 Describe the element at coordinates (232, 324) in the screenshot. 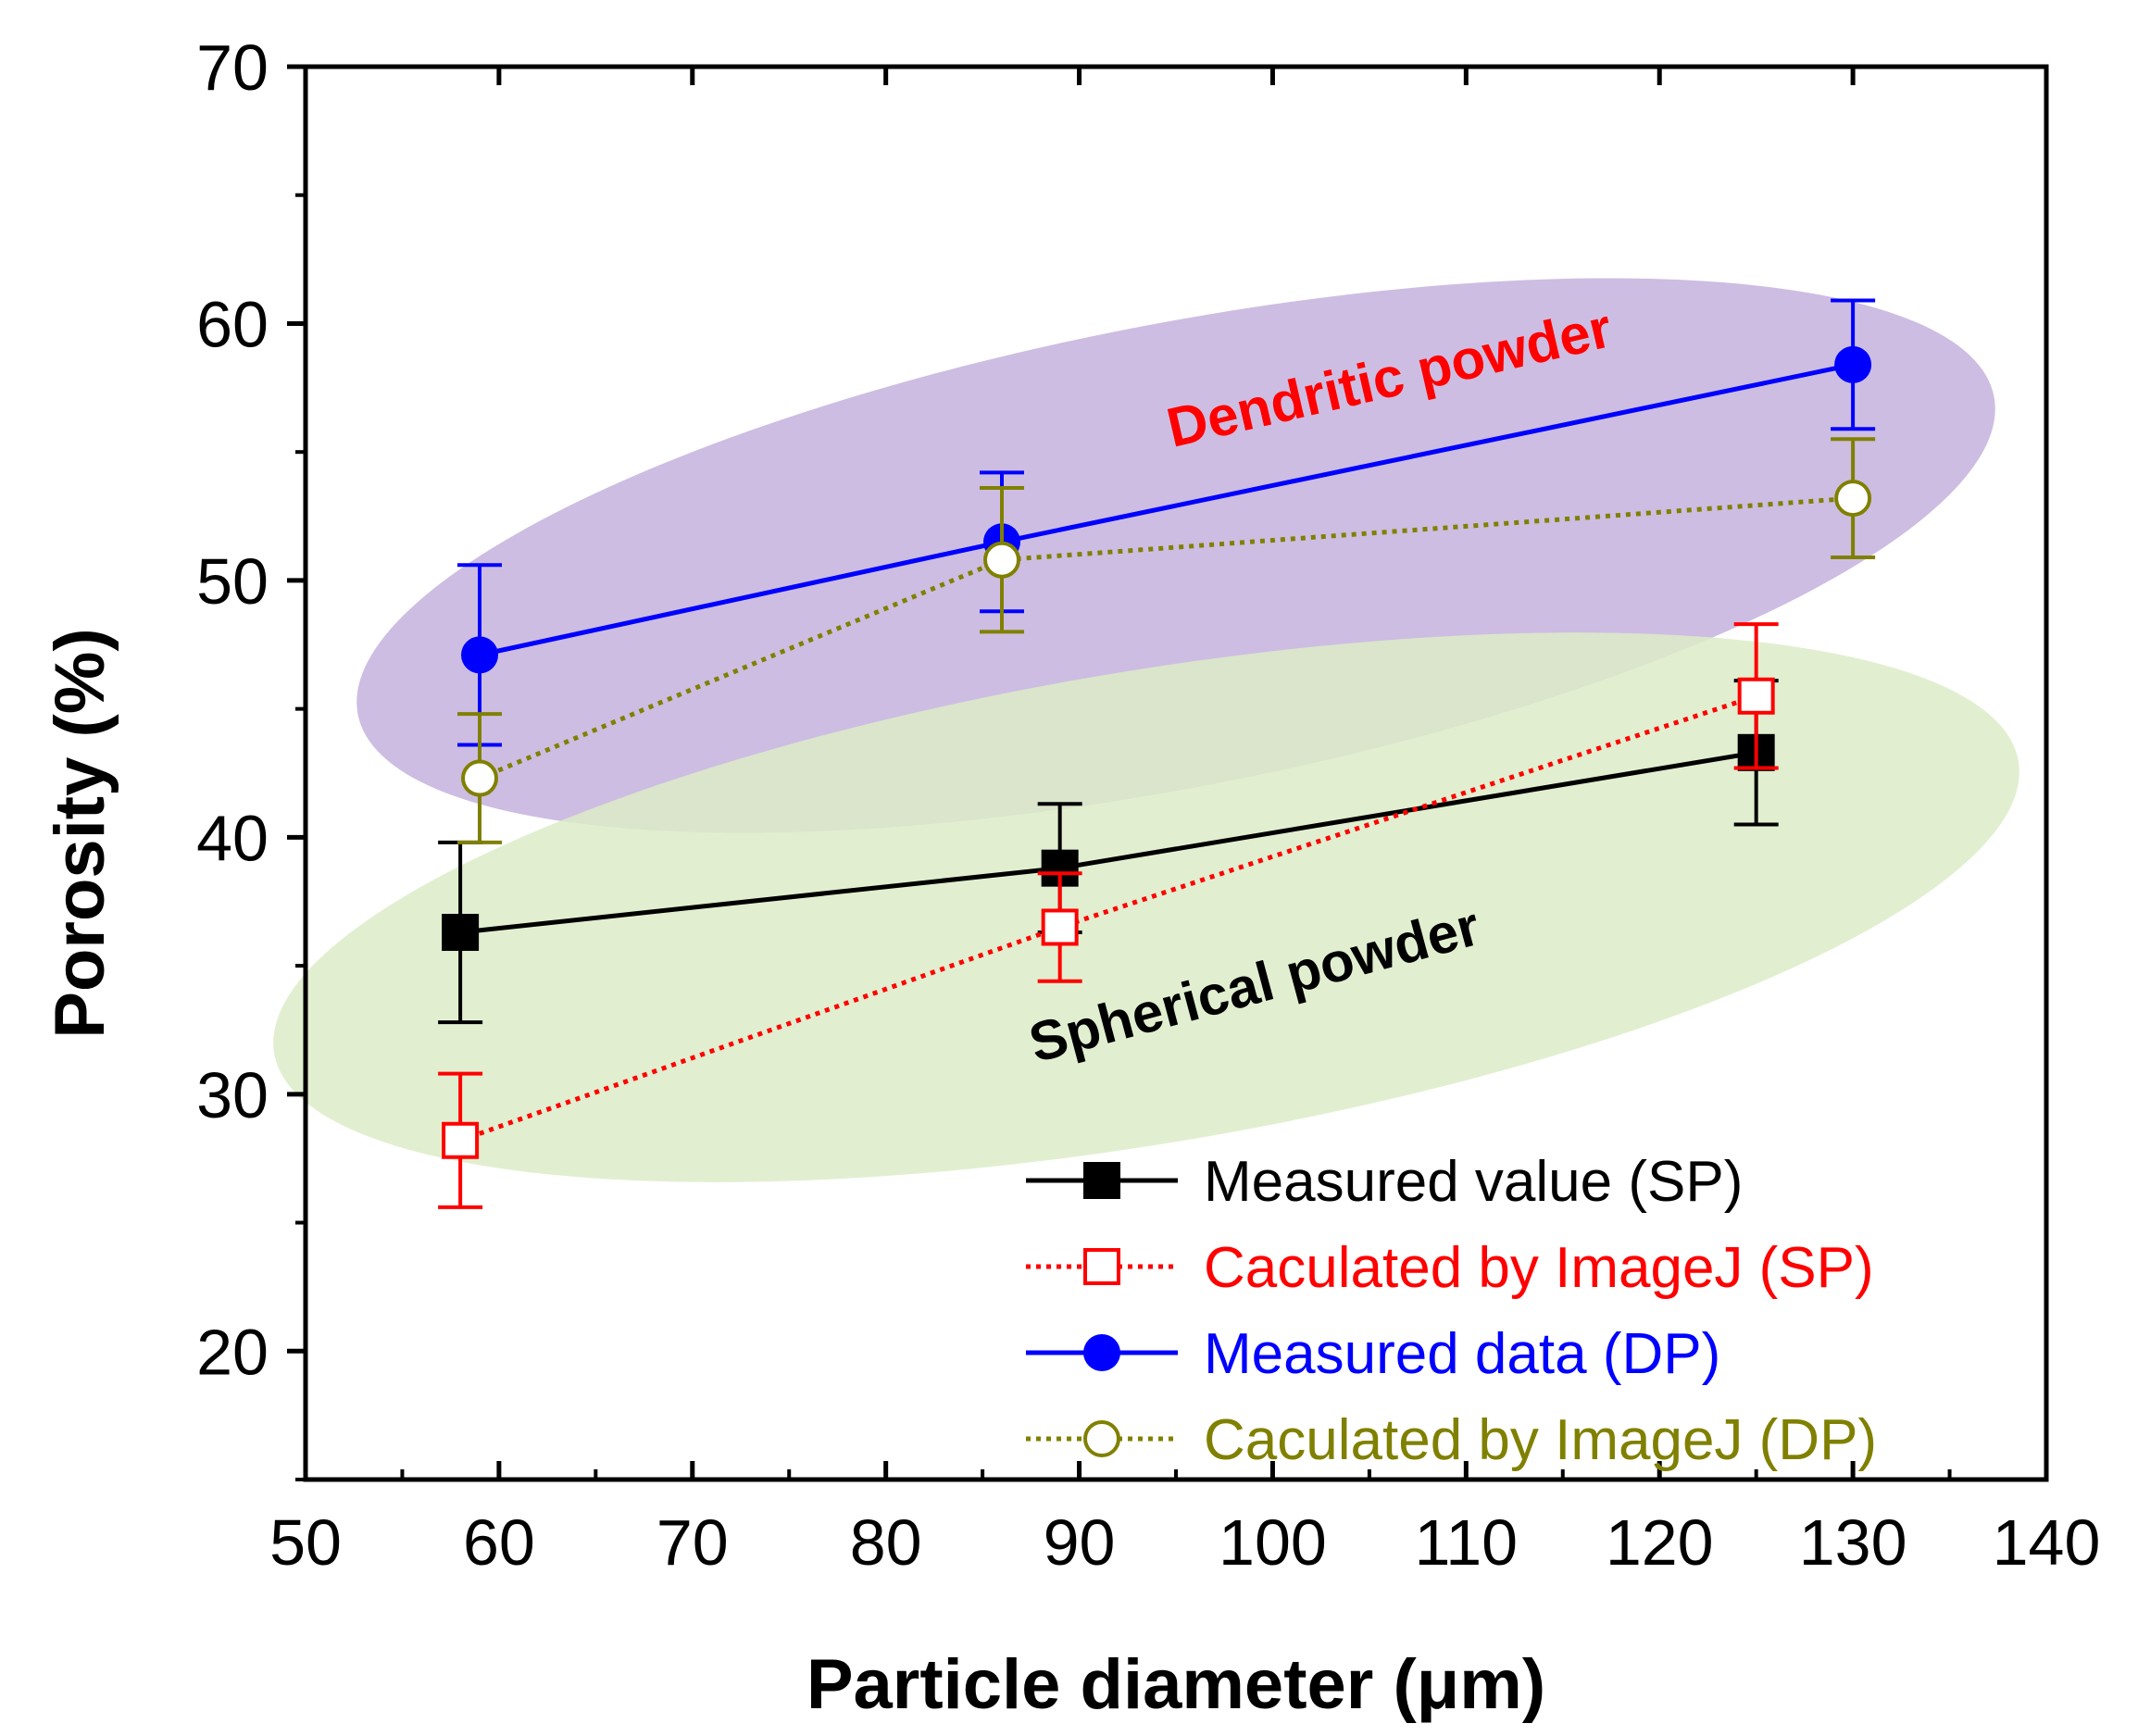

I see `y-tick-label: 60` at that location.